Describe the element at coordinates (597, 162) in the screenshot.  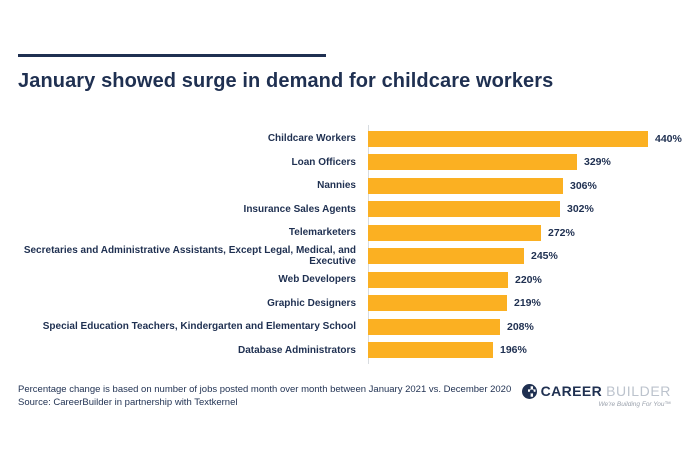
I see `bar-value-label: 329%` at that location.